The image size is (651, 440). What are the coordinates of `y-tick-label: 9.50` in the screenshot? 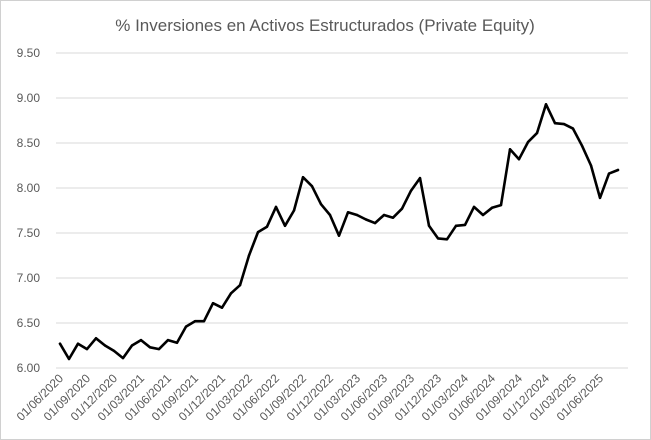 It's located at (29, 53).